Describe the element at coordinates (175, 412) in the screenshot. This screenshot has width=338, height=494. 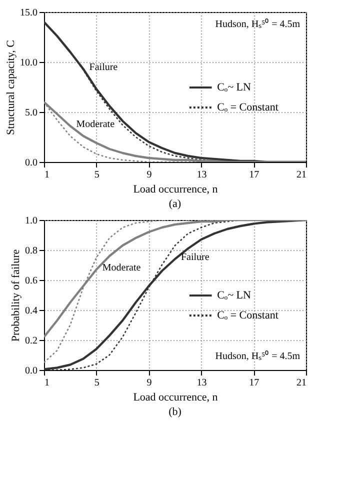
I see `text: (b)` at that location.